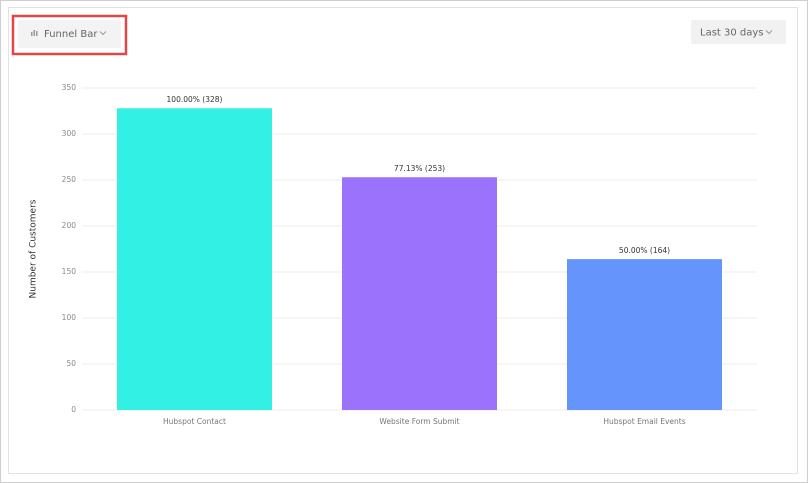  What do you see at coordinates (644, 250) in the screenshot?
I see `value-label: 50.00% (164)` at bounding box center [644, 250].